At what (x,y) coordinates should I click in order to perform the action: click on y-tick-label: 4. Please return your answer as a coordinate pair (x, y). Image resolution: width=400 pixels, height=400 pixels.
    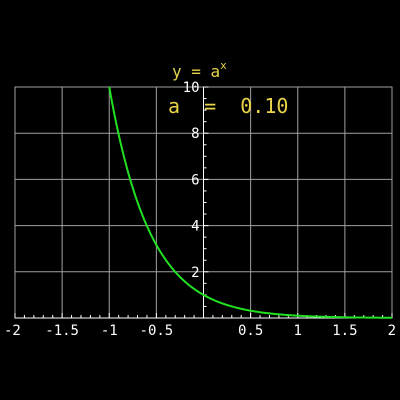
    Looking at the image, I should click on (195, 227).